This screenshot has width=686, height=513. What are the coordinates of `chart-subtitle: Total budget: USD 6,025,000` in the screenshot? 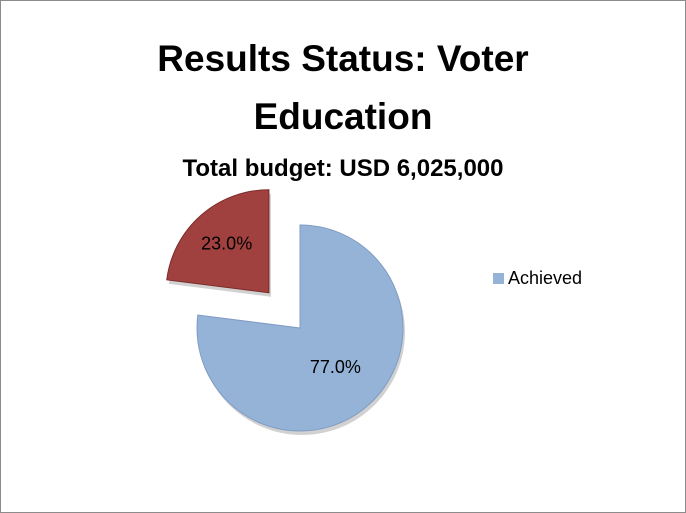 It's located at (343, 168).